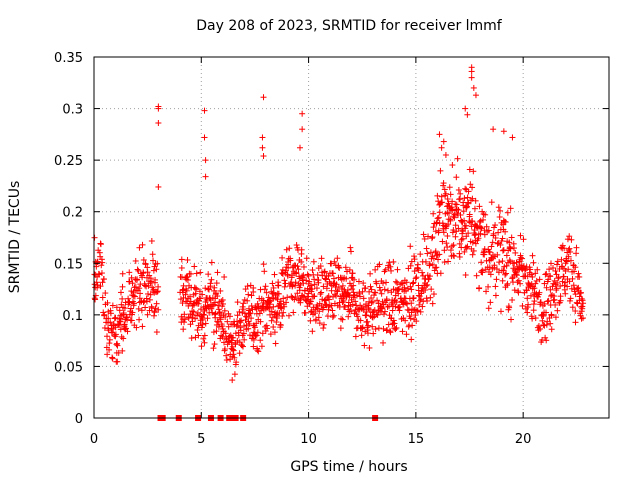 Image resolution: width=640 pixels, height=480 pixels. Describe the element at coordinates (201, 439) in the screenshot. I see `x-tick-label: 5` at that location.